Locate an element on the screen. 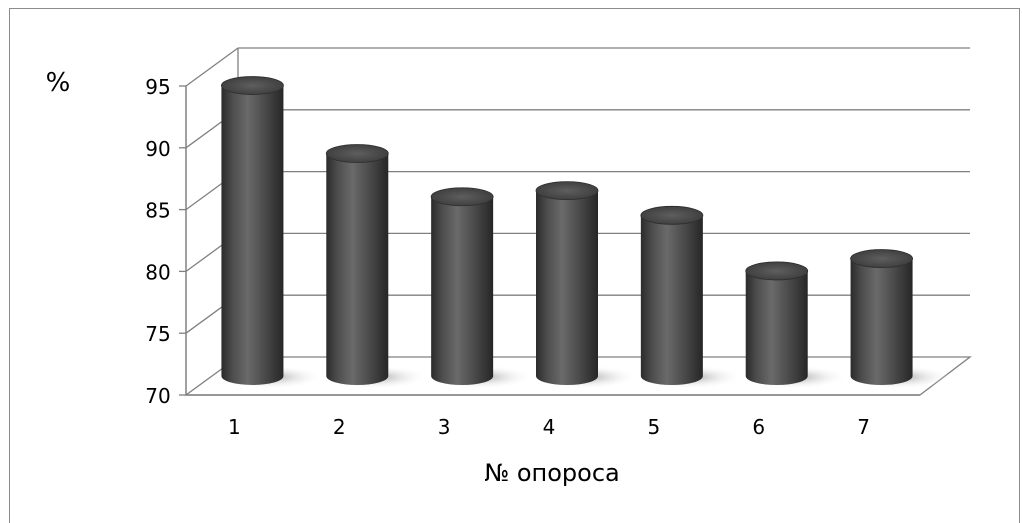 Image resolution: width=1022 pixels, height=523 pixels. x-tick-label: 3 is located at coordinates (444, 427).